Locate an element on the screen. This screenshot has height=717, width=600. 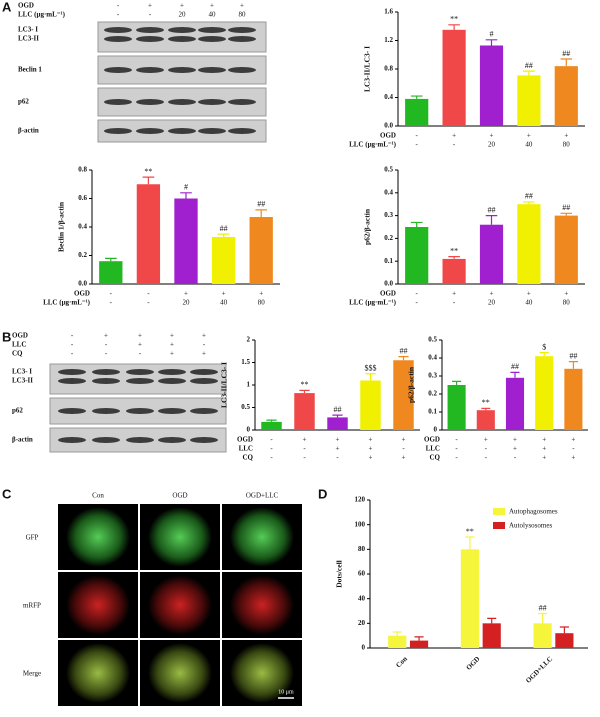
y-tick-label: 0.5 is located at coordinates (245, 407).